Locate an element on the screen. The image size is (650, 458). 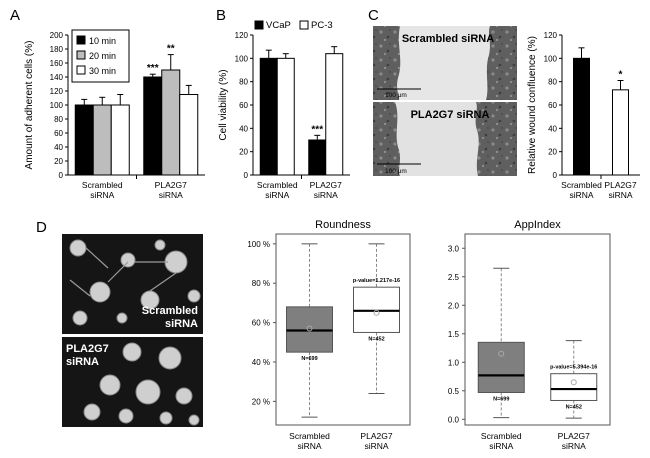
spheroid-label-scrambled-1: Scrambled is located at coordinates (170, 311).